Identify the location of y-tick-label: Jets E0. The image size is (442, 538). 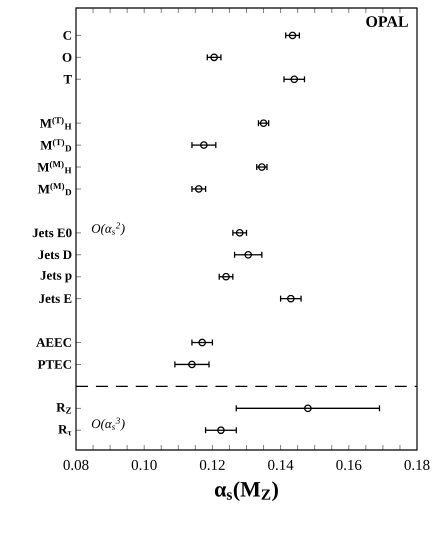
(52, 233).